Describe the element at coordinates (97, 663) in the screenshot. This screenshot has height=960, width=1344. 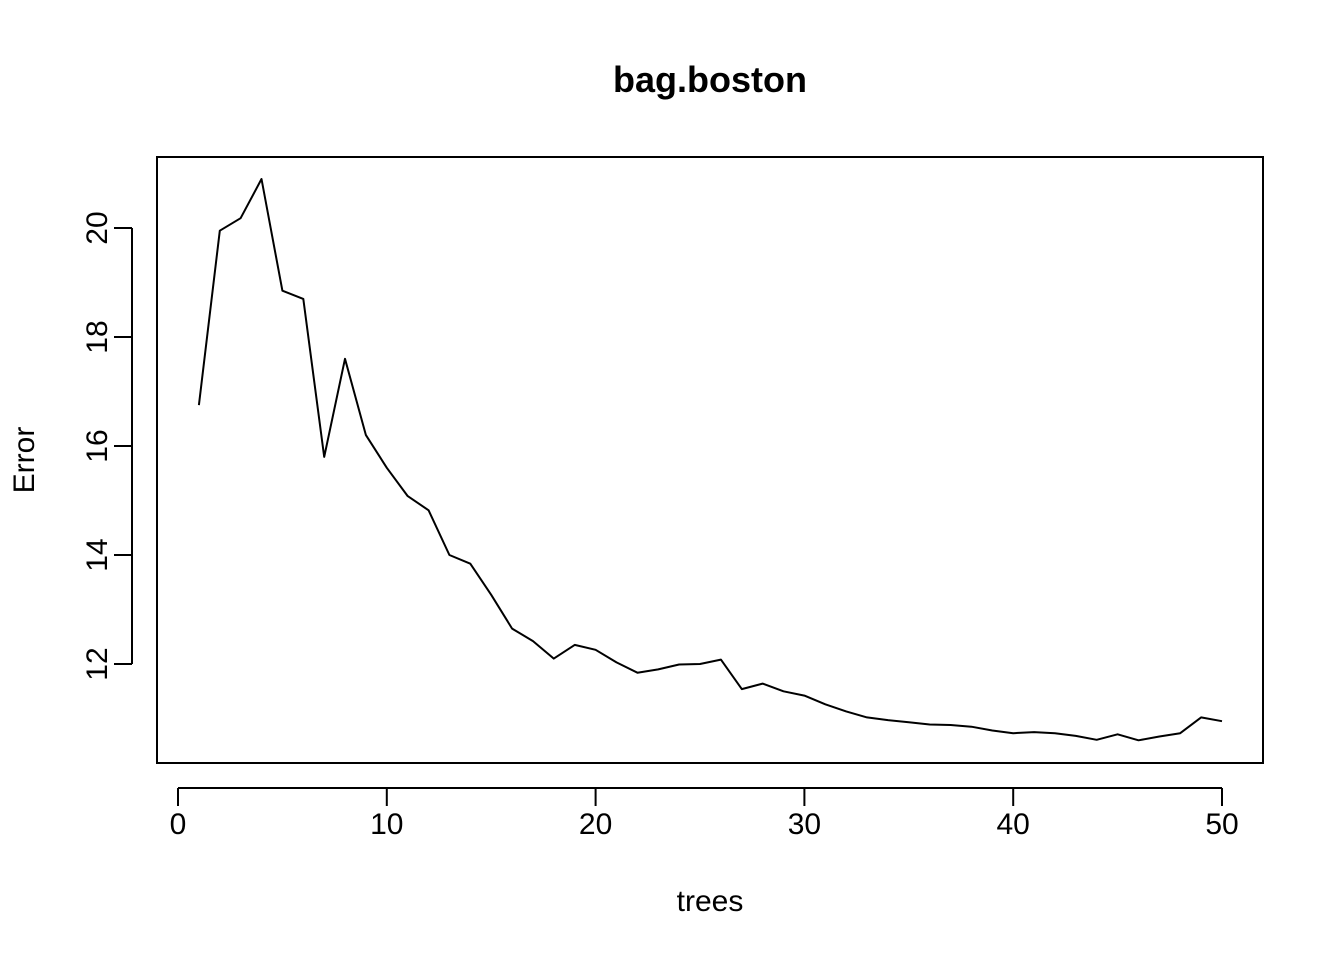
I see `y-tick-label: 12` at that location.